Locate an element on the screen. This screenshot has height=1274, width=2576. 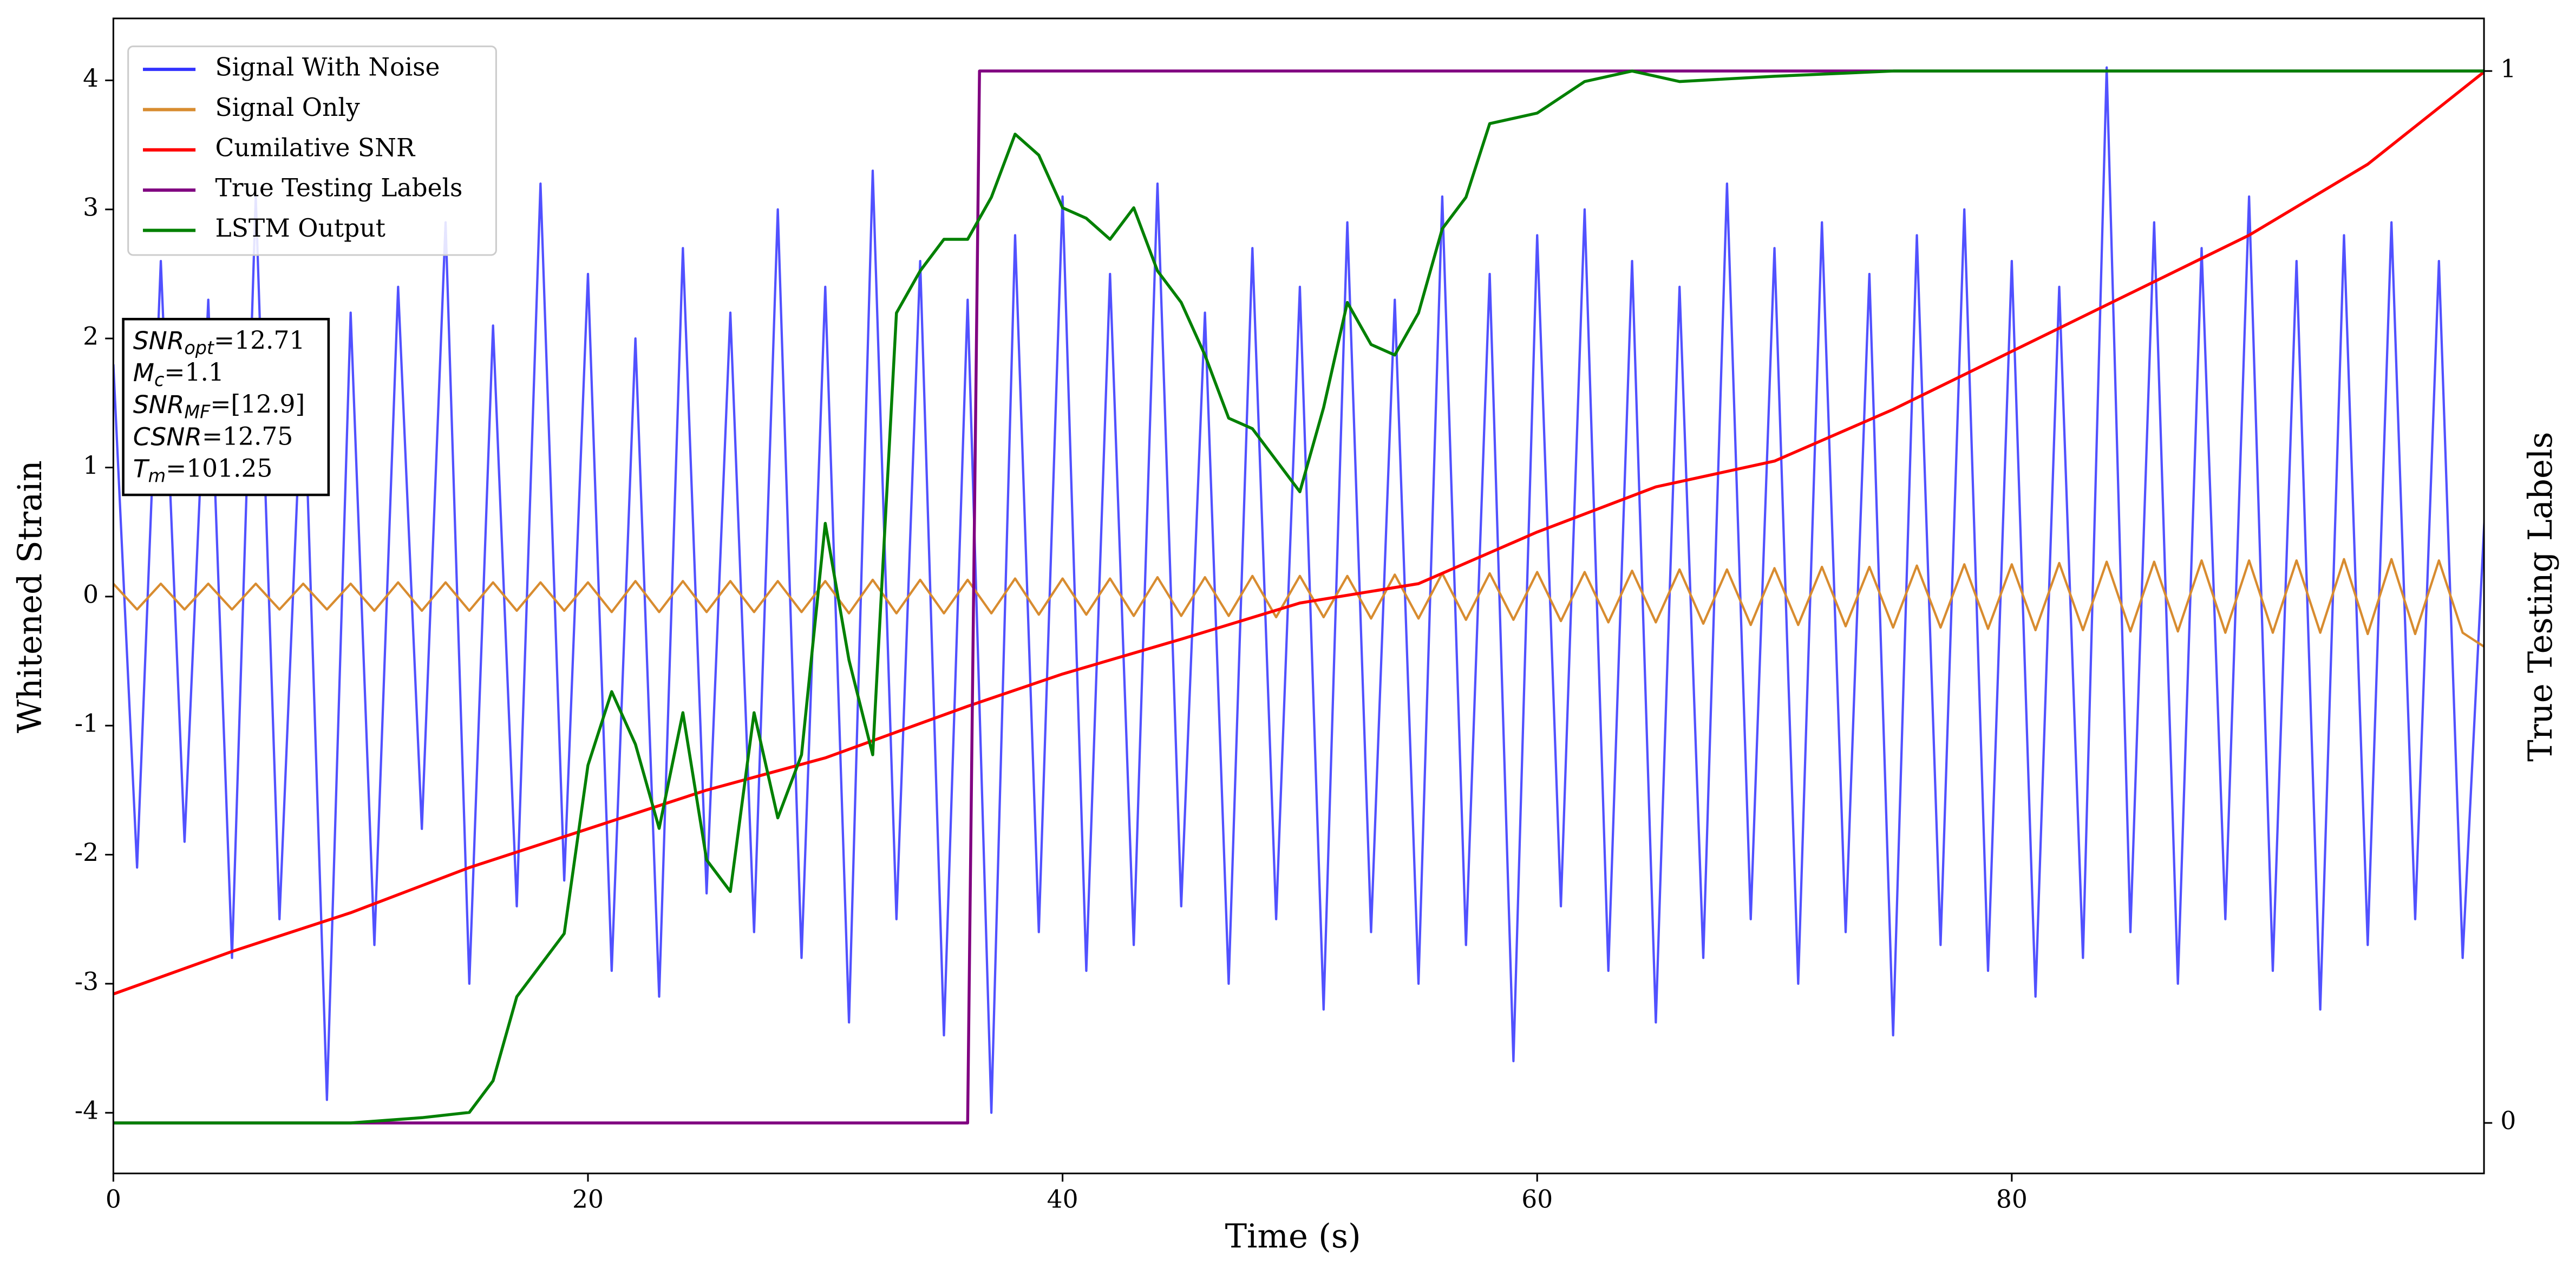
annotation-frame is located at coordinates (226, 407).